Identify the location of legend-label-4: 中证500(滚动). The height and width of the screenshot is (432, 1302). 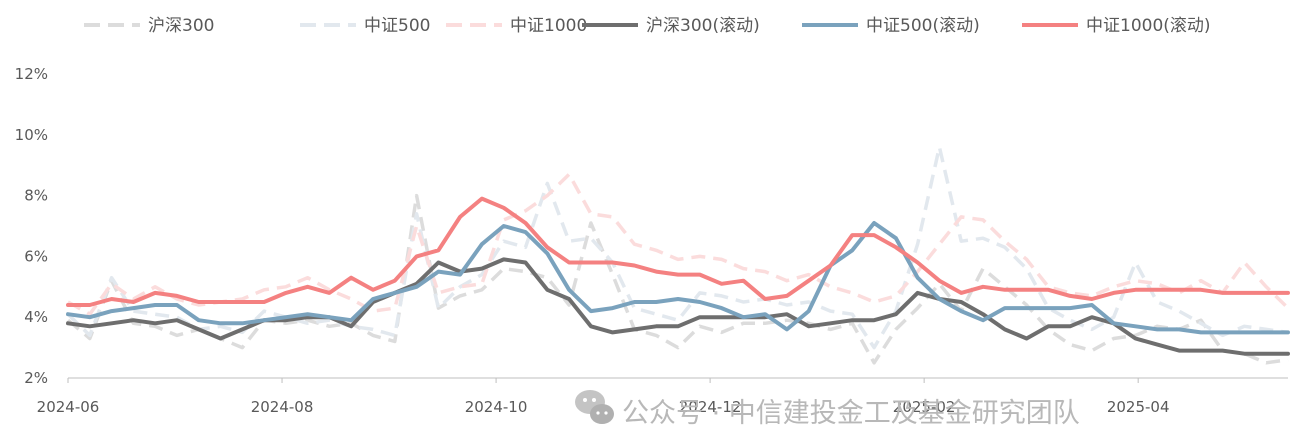
(923, 26).